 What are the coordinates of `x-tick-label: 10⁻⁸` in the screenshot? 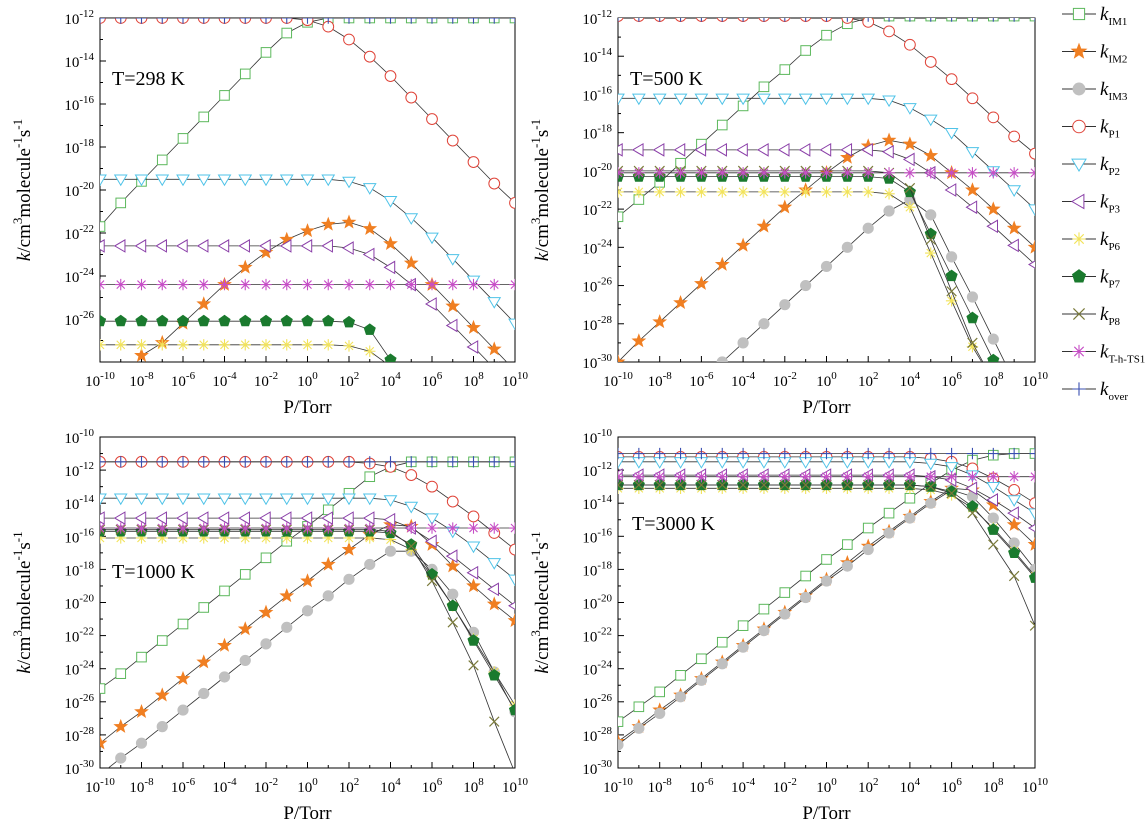 It's located at (141, 786).